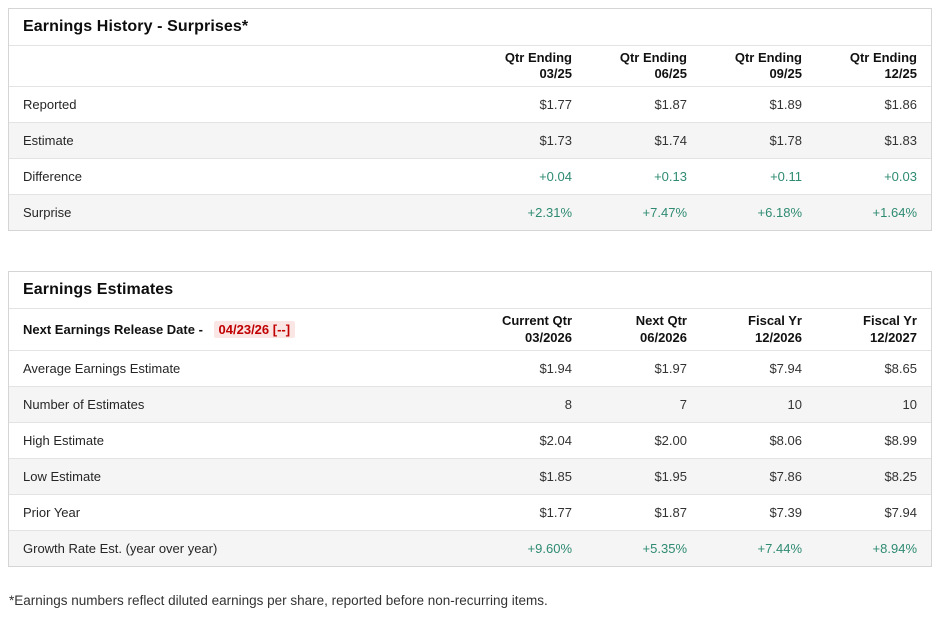 The image size is (940, 619). Describe the element at coordinates (555, 476) in the screenshot. I see `cell-value: $1.85` at that location.